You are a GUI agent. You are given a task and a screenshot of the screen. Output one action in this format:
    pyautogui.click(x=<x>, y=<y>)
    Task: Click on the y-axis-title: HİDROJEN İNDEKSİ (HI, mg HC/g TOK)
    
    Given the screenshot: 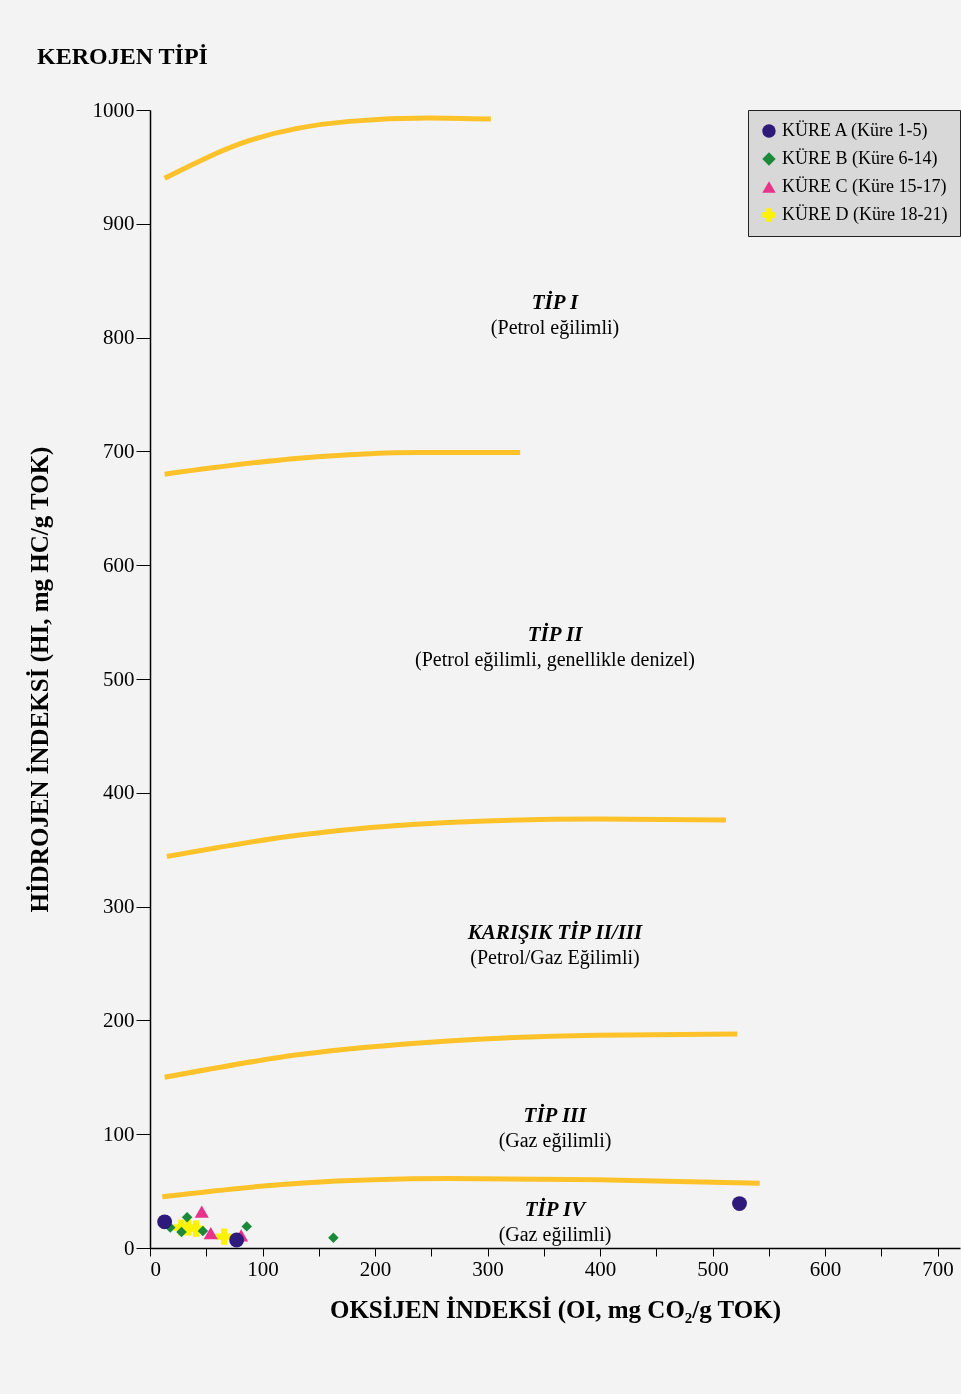 What is the action you would take?
    pyautogui.click(x=39, y=679)
    